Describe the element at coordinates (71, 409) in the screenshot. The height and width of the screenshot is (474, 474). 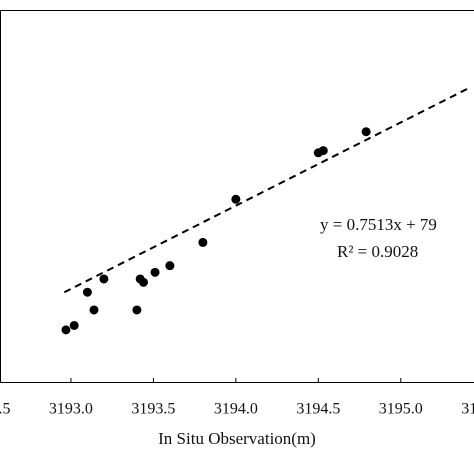
I see `x-tick-label: 3193.0` at that location.